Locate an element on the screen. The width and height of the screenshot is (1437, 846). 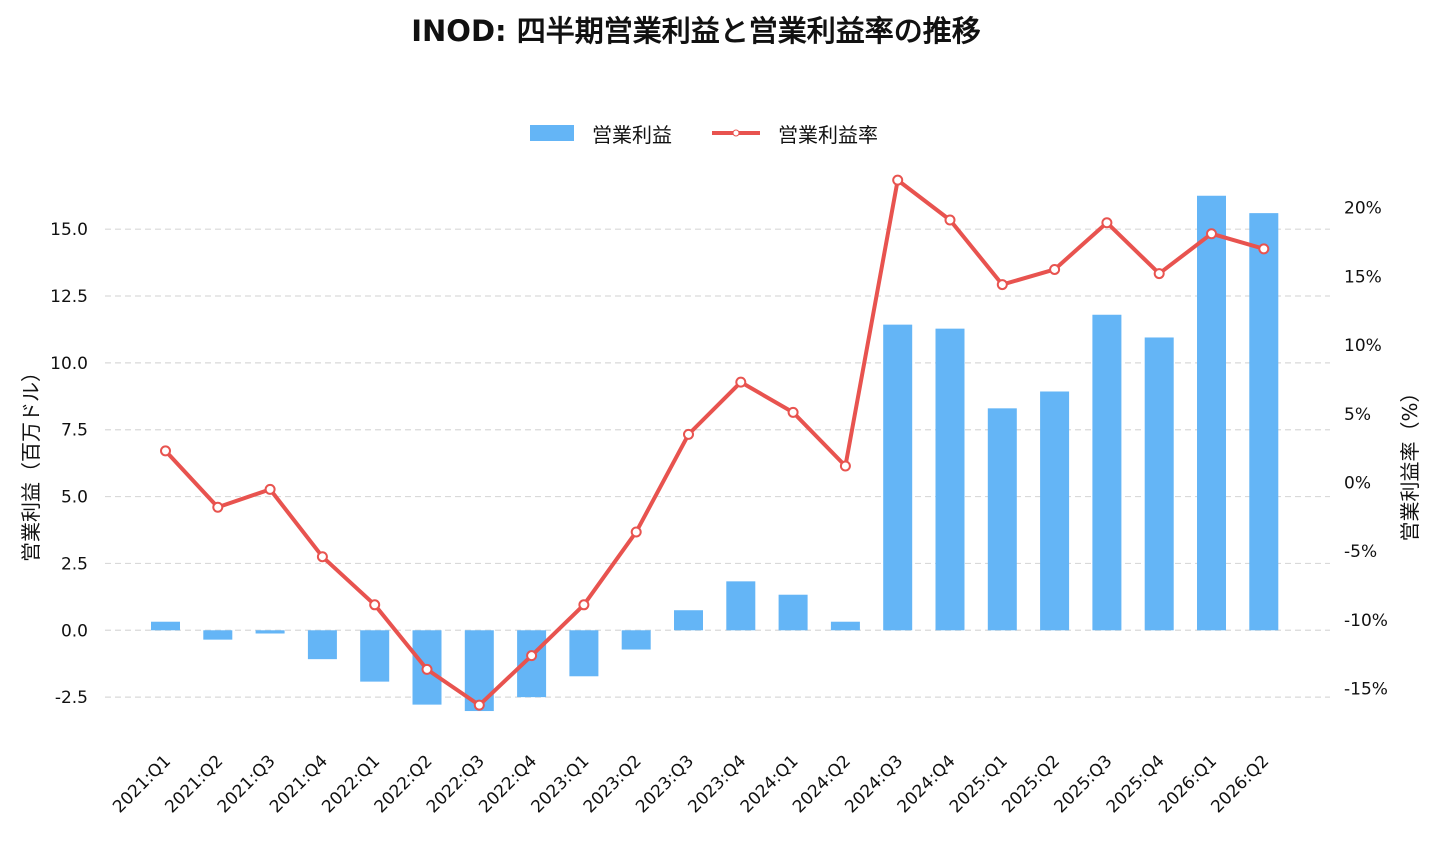
legend-bar-label: 営業利益 is located at coordinates (632, 134).